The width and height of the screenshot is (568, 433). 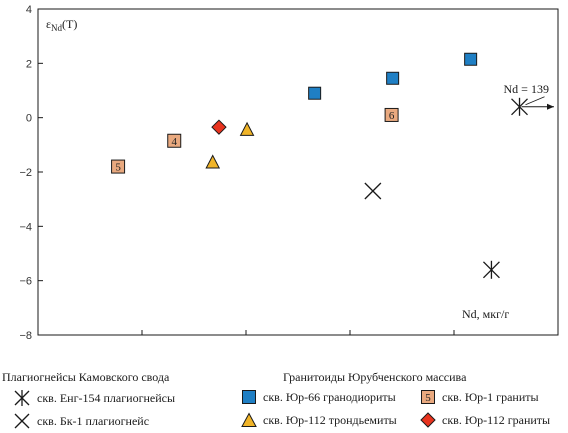 I want to click on legend-marker-text: 5, so click(x=428, y=398).